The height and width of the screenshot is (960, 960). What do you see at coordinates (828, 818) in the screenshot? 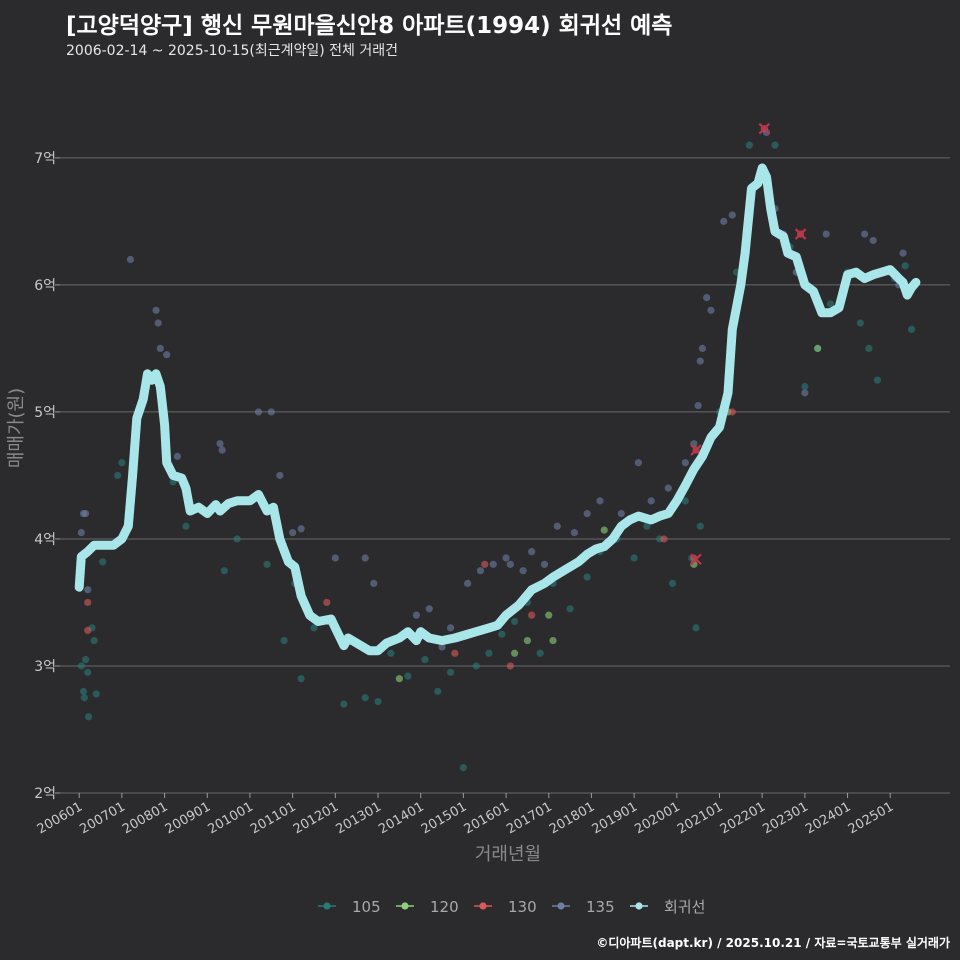
I see `x-tick-label: 202401` at bounding box center [828, 818].